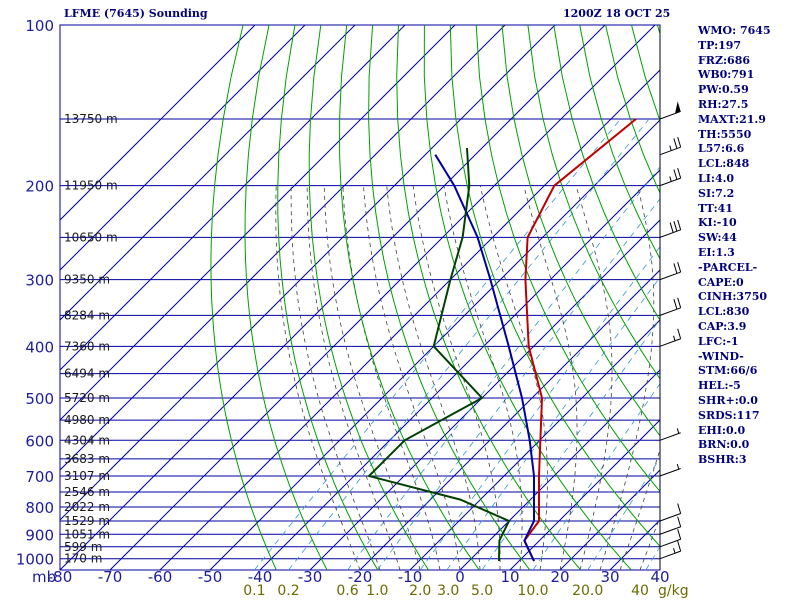 Image resolution: width=800 pixels, height=600 pixels. Describe the element at coordinates (39, 399) in the screenshot. I see `pressure-label-500: 500` at that location.